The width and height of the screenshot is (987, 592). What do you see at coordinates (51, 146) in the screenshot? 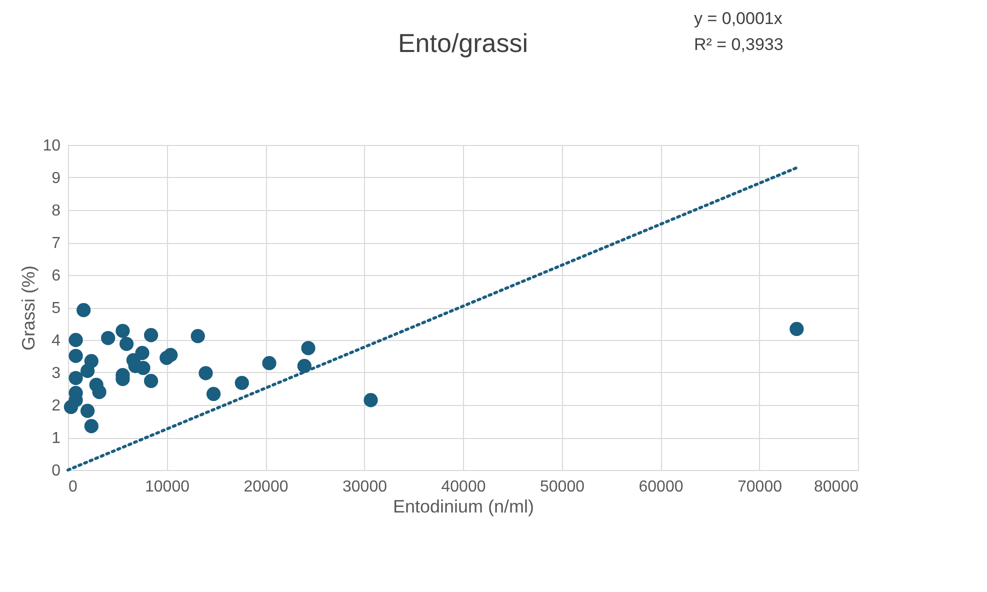
I see `y-tick-label: 10` at bounding box center [51, 146].